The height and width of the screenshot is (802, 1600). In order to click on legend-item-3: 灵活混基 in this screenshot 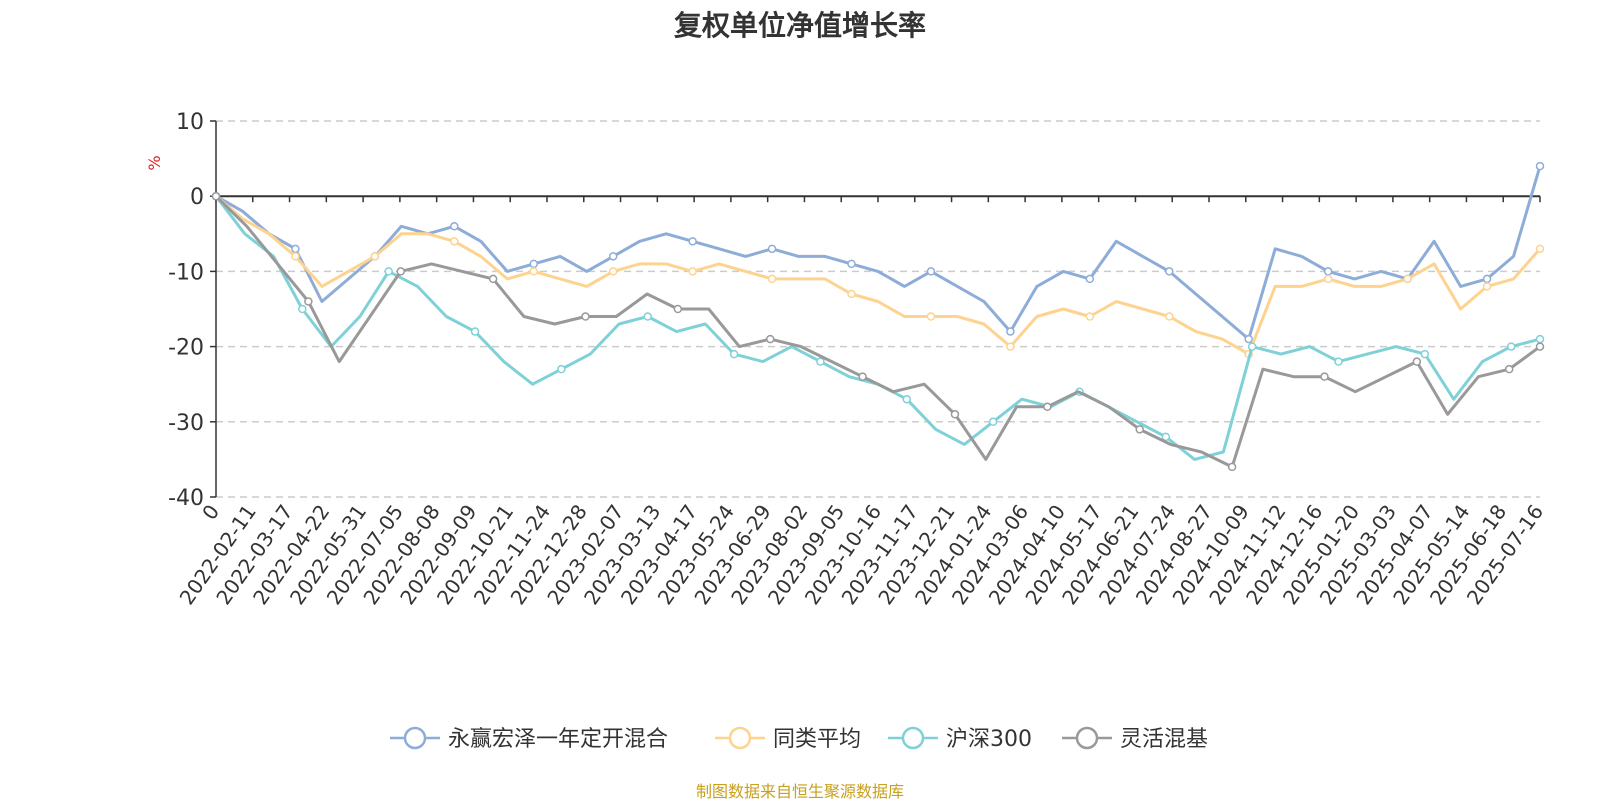, I will do `click(1135, 739)`.